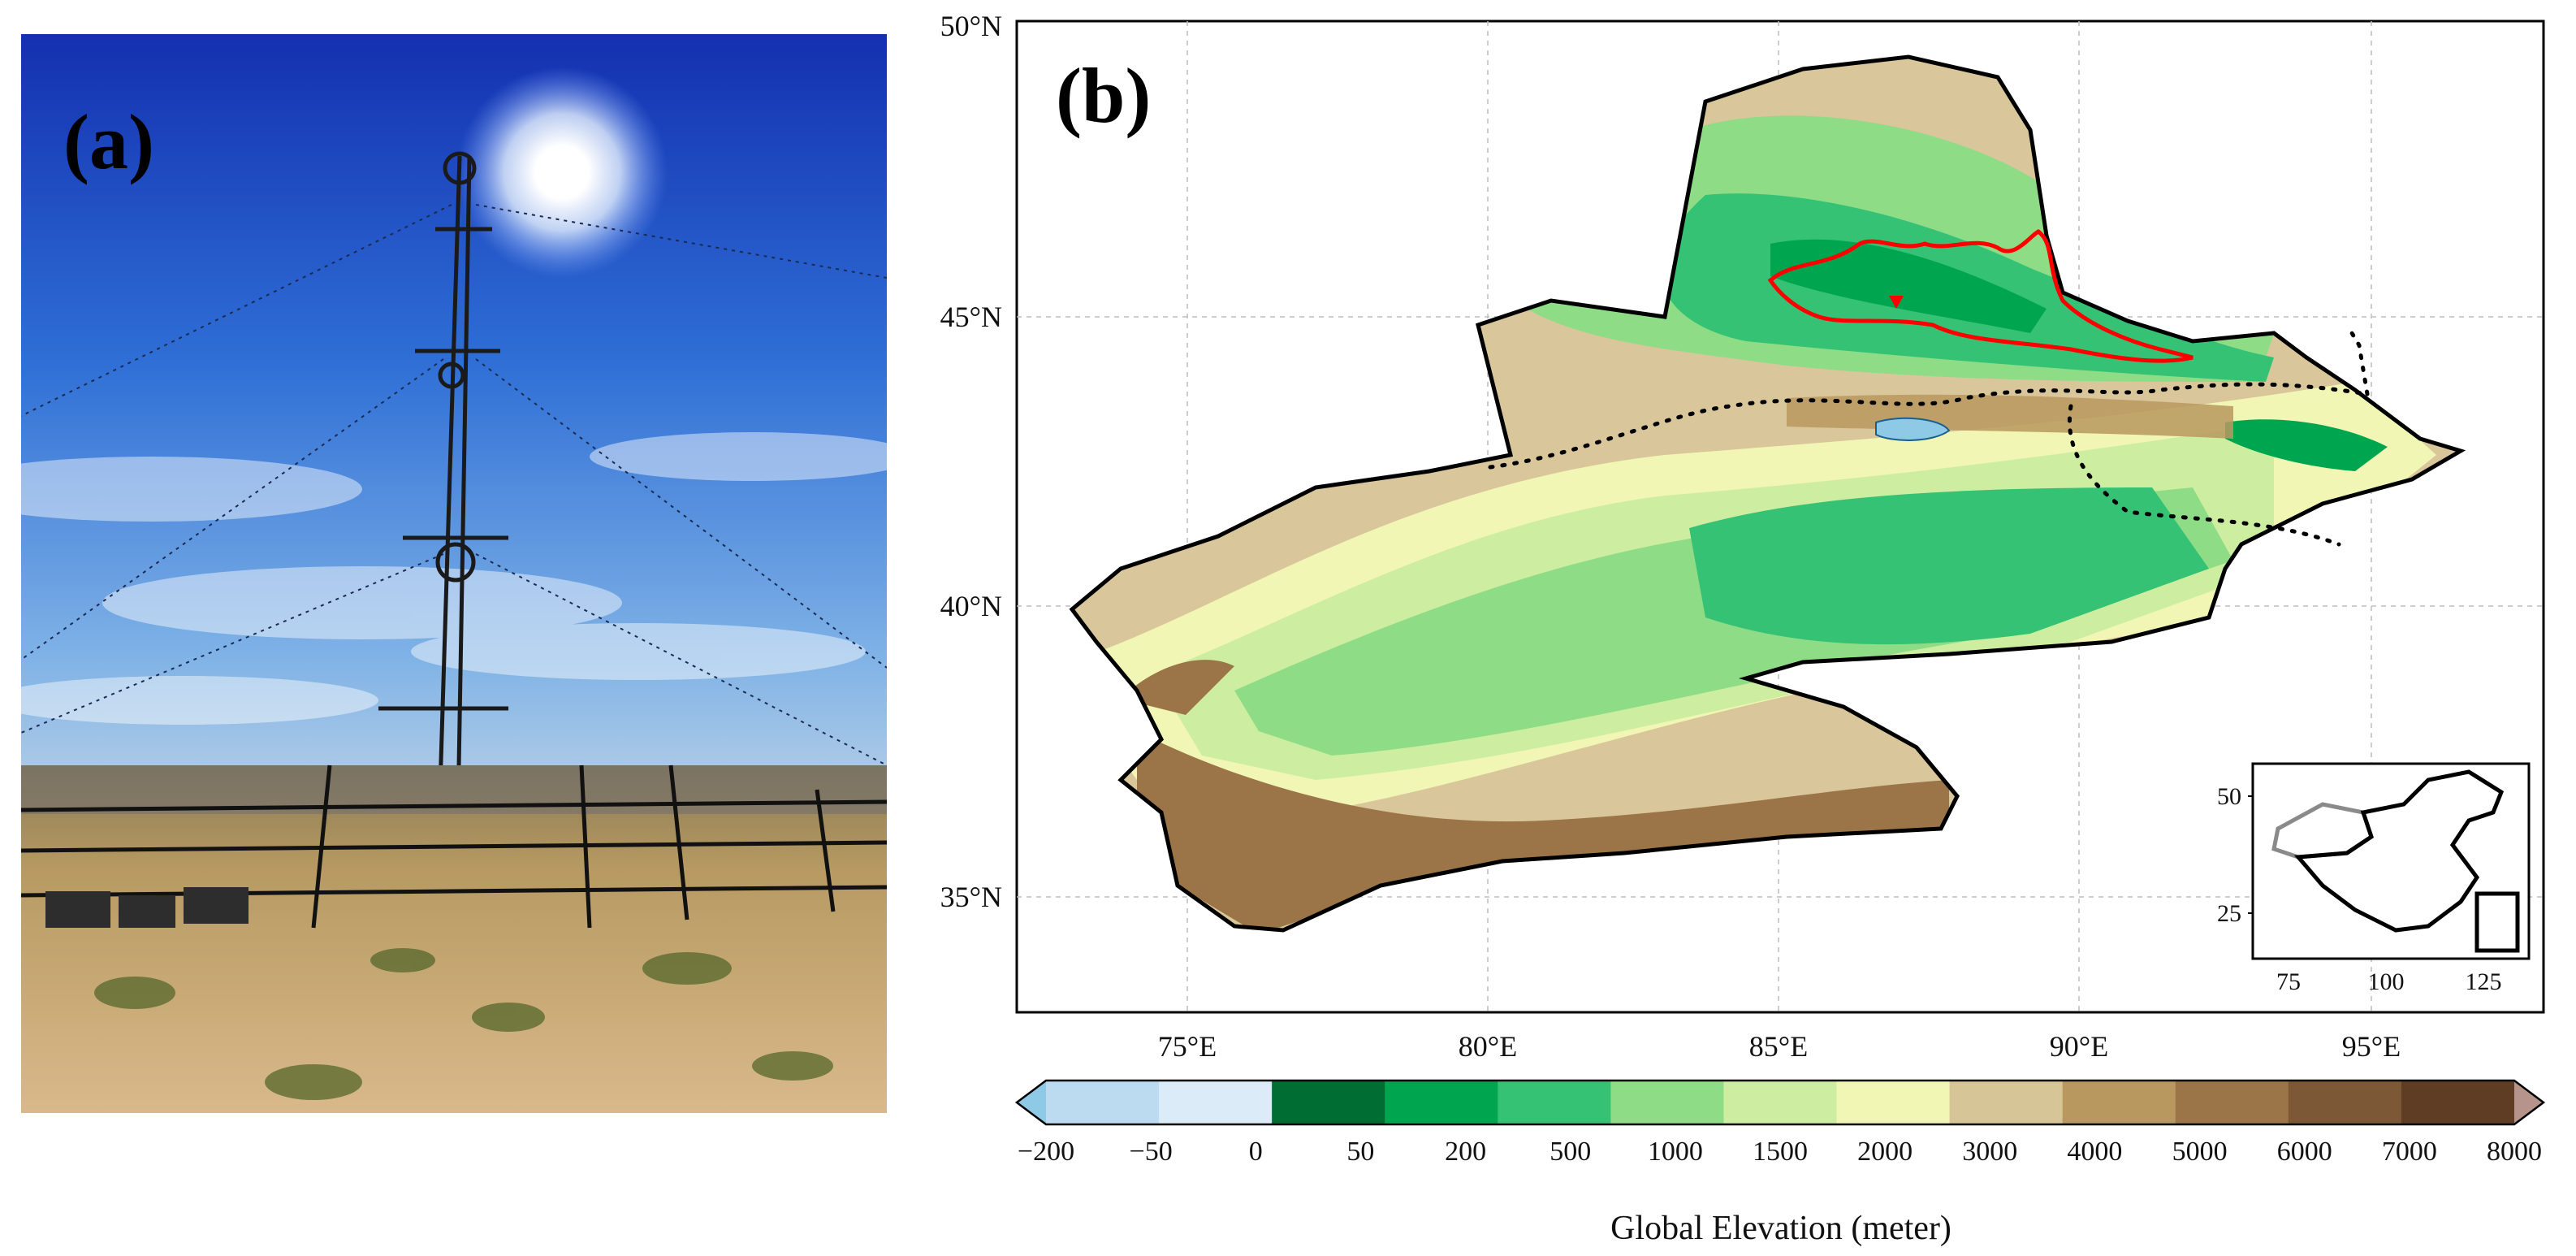 The height and width of the screenshot is (1256, 2576). I want to click on lon-label: 90°E, so click(2079, 1046).